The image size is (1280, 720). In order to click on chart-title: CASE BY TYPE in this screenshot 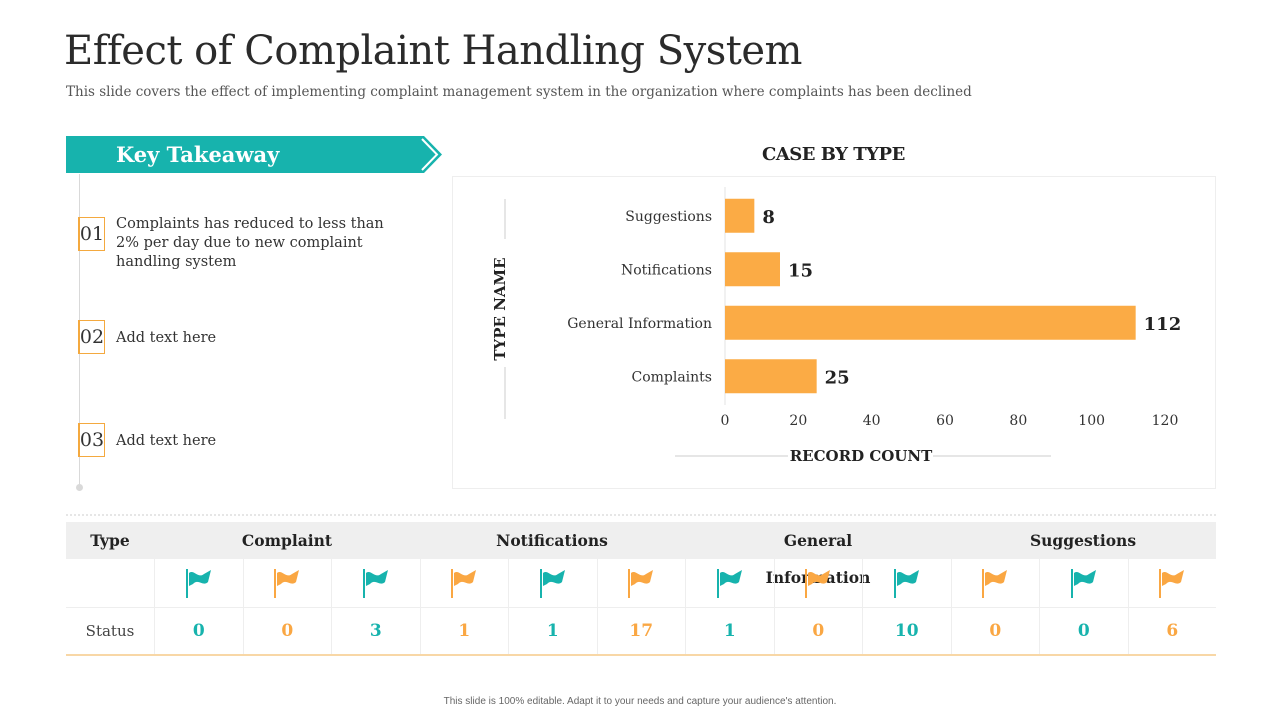, I will do `click(833, 154)`.